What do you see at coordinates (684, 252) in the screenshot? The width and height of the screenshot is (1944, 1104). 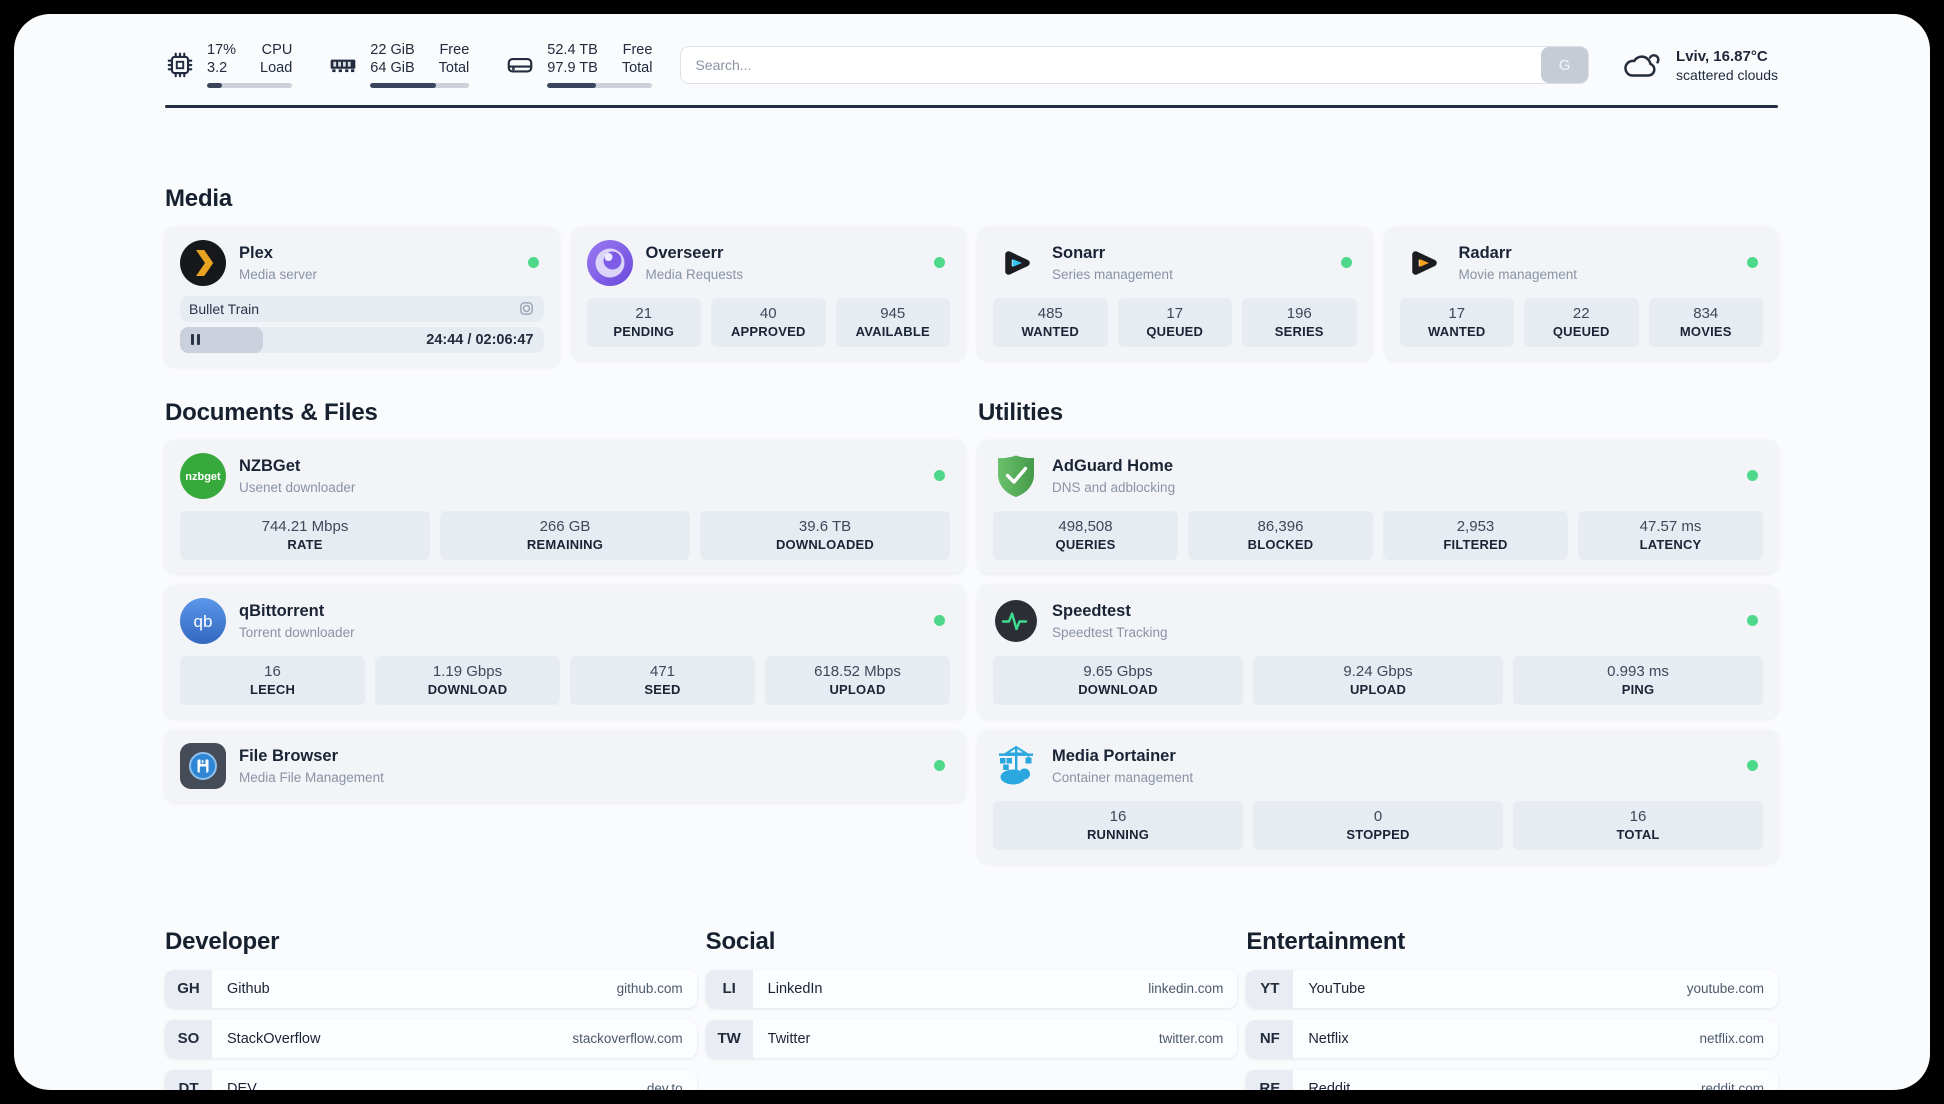 I see `app-name: Overseerr` at bounding box center [684, 252].